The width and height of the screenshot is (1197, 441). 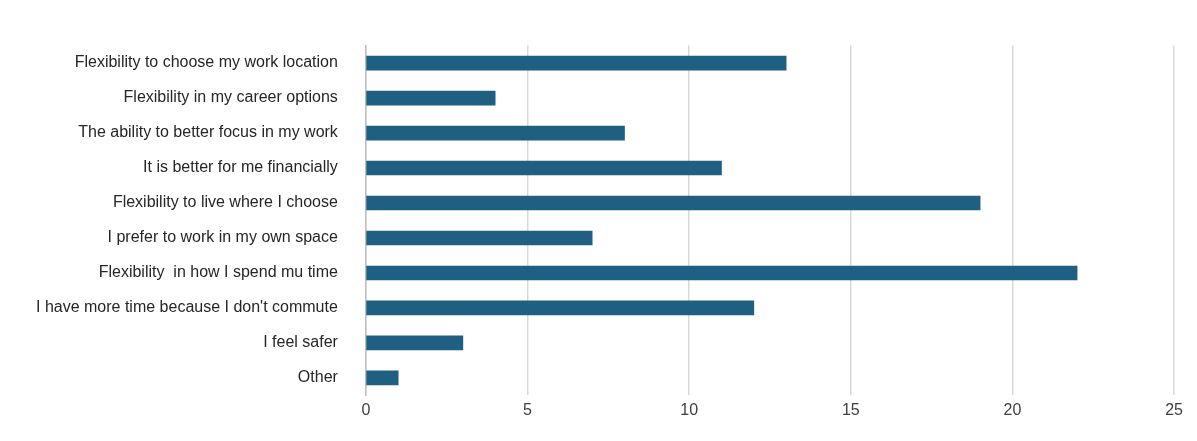 What do you see at coordinates (850, 410) in the screenshot?
I see `x-tick-label: 15` at bounding box center [850, 410].